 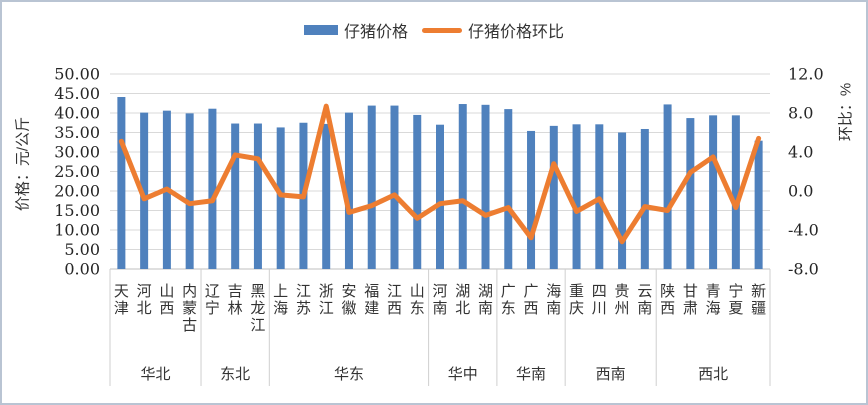 What do you see at coordinates (667, 291) in the screenshot?
I see `province-label: 陕` at bounding box center [667, 291].